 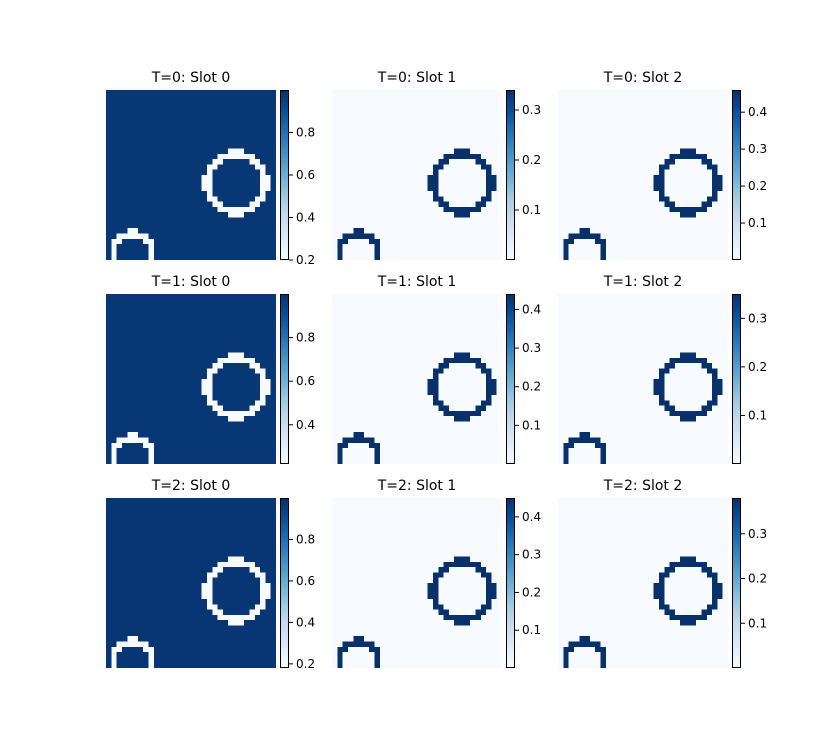 What do you see at coordinates (417, 78) in the screenshot?
I see `panel-title: T=0: Slot 1` at bounding box center [417, 78].